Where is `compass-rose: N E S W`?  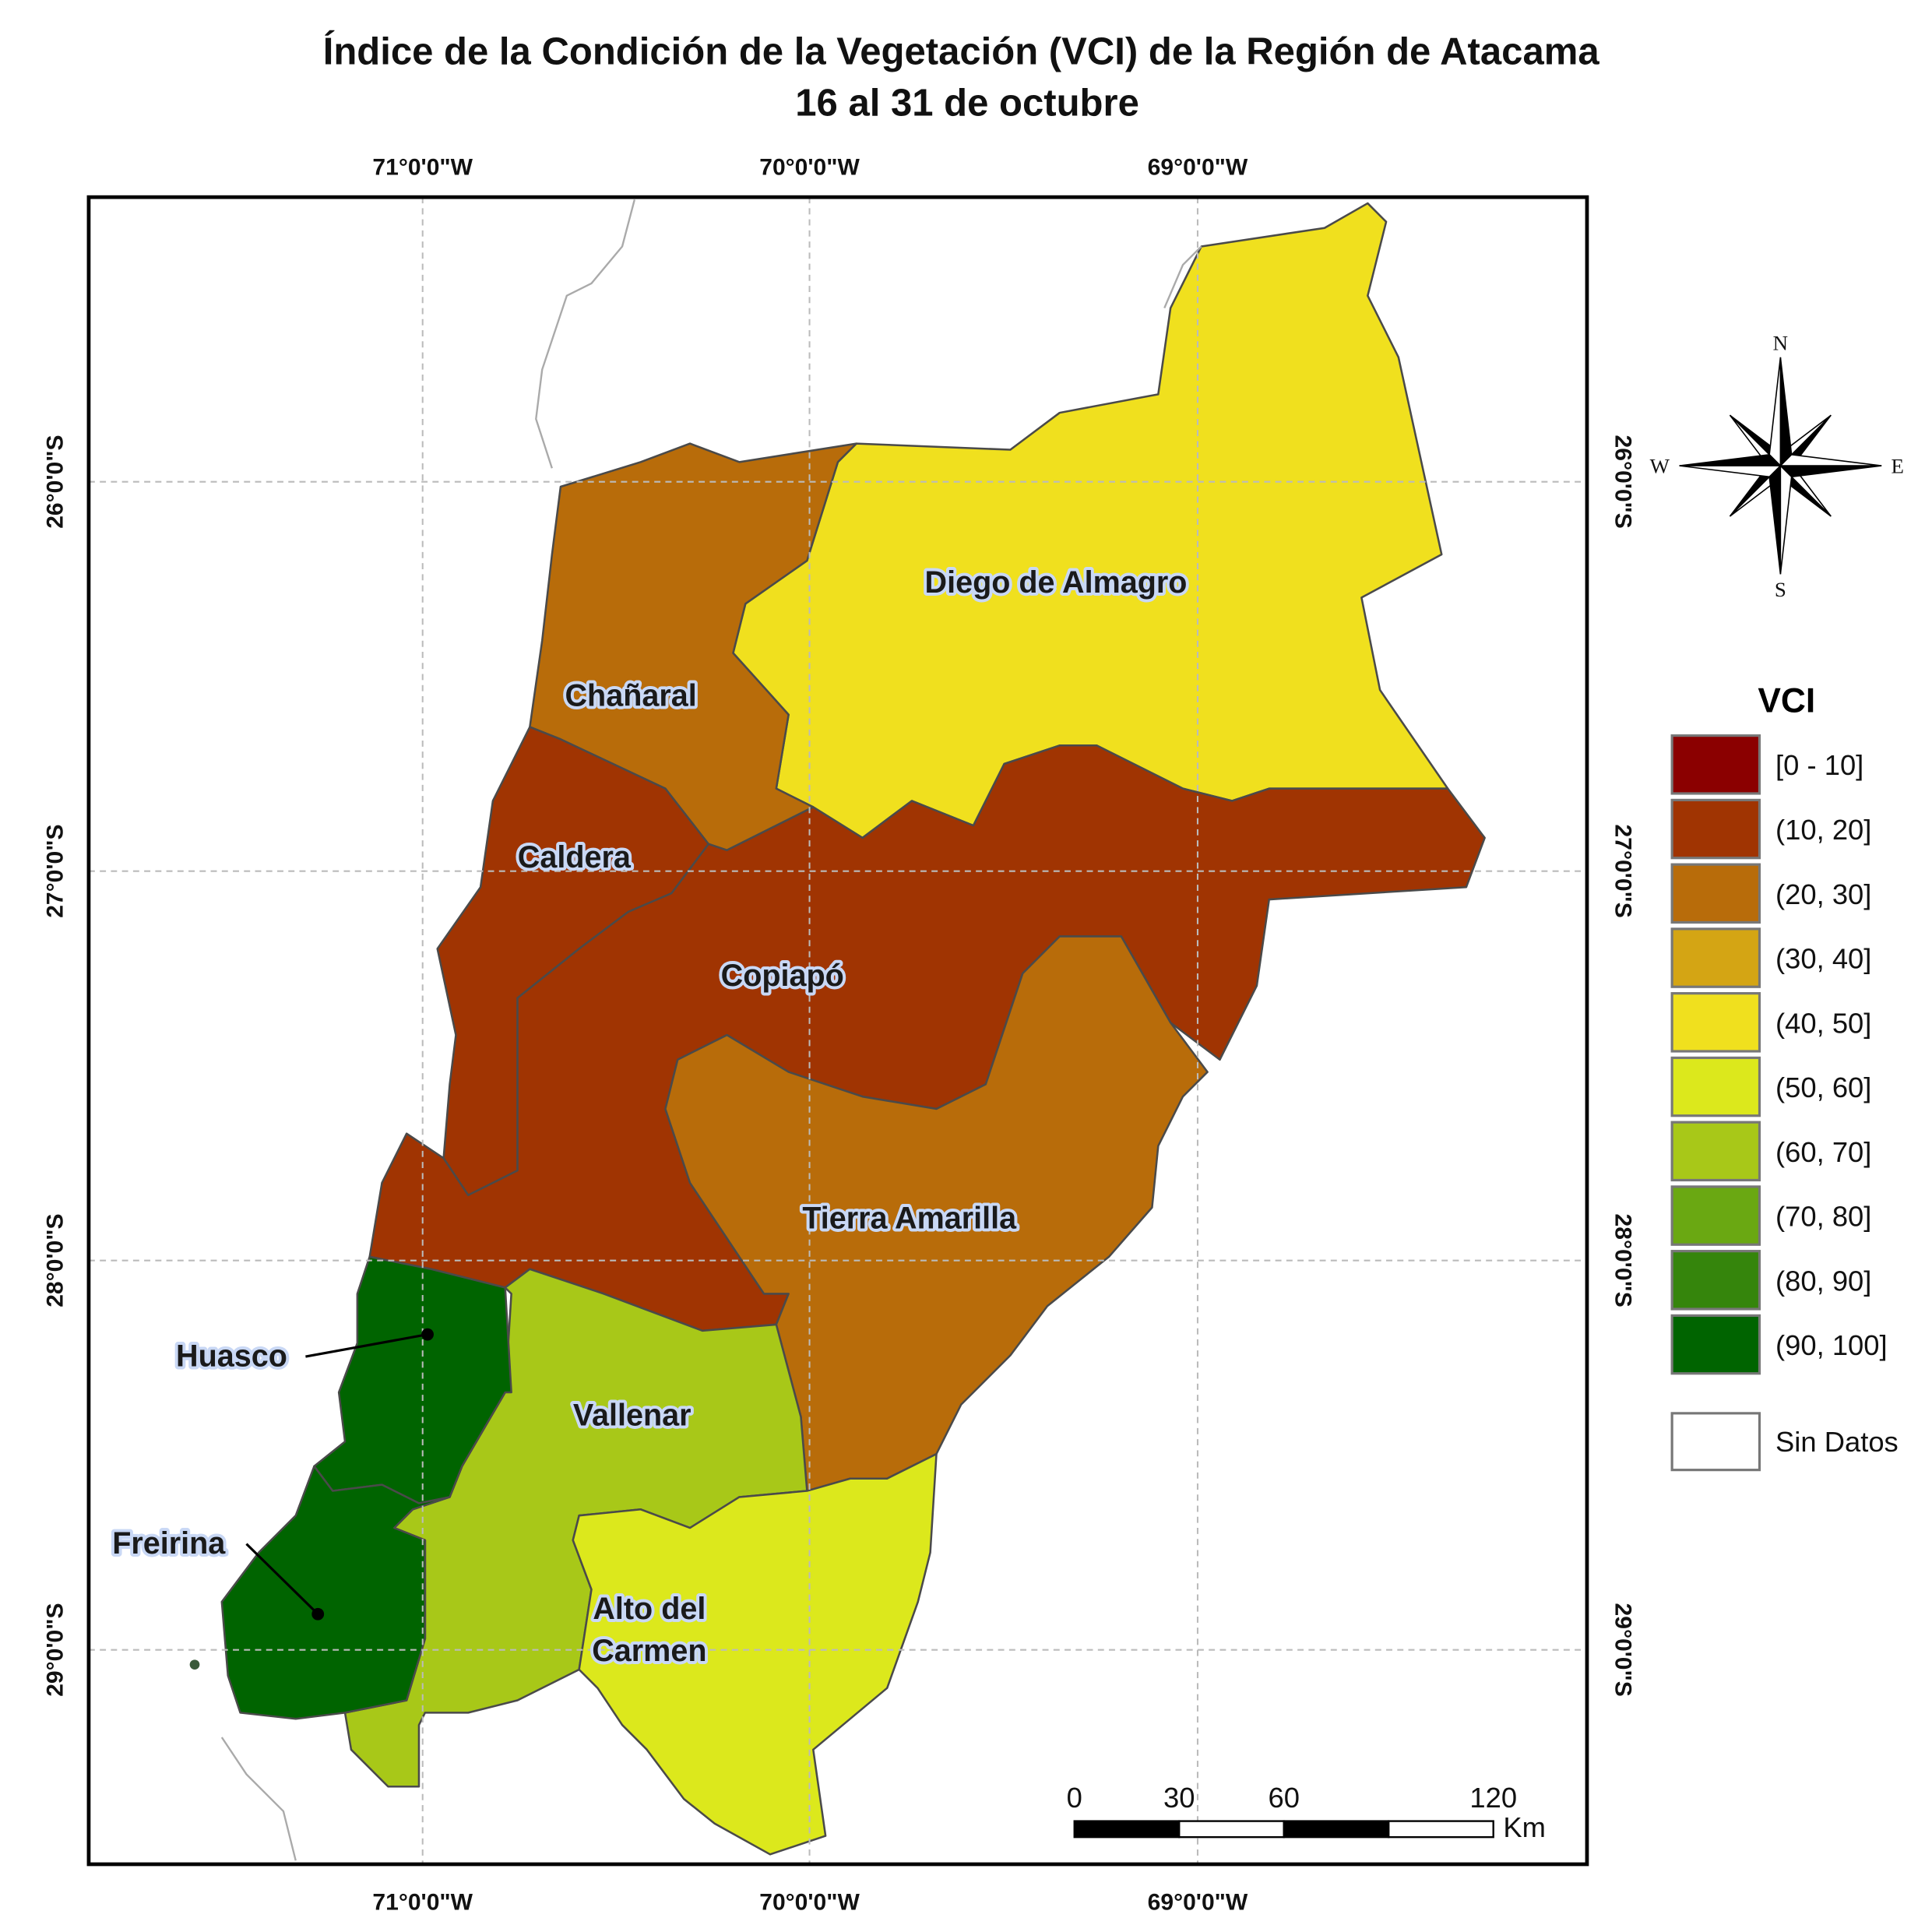
compass-rose: N E S W is located at coordinates (1777, 465).